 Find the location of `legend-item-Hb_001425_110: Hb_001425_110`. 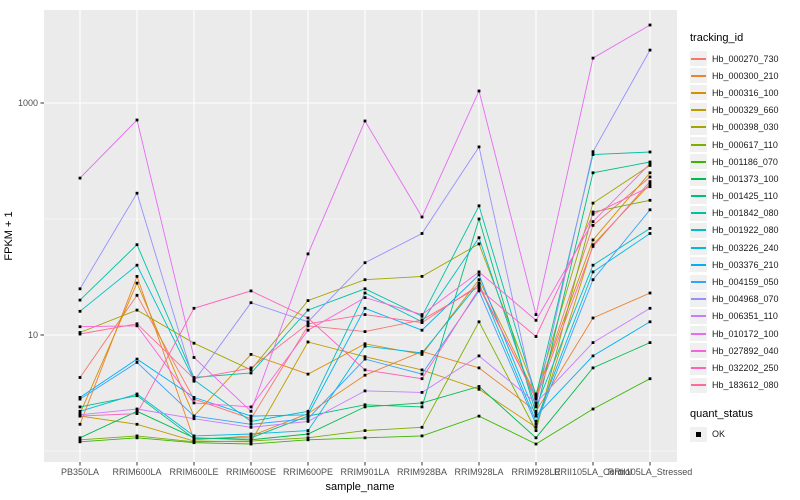

legend-item-Hb_001425_110: Hb_001425_110 is located at coordinates (745, 196).